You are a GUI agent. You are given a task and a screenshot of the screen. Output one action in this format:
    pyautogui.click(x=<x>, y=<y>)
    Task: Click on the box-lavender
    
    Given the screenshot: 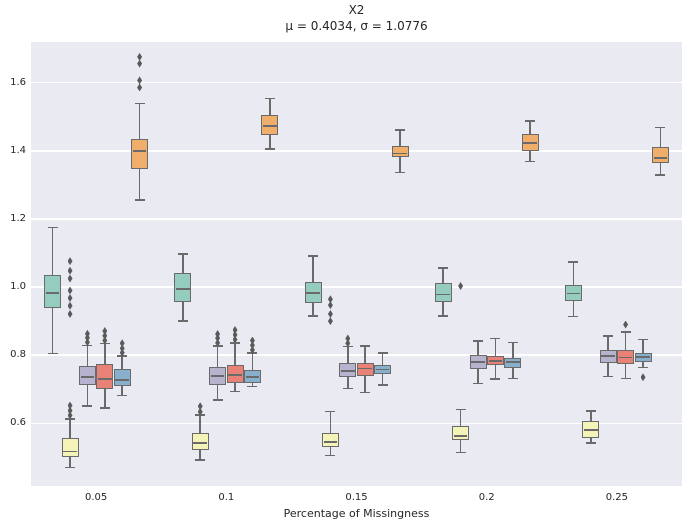 What is the action you would take?
    pyautogui.click(x=87, y=376)
    